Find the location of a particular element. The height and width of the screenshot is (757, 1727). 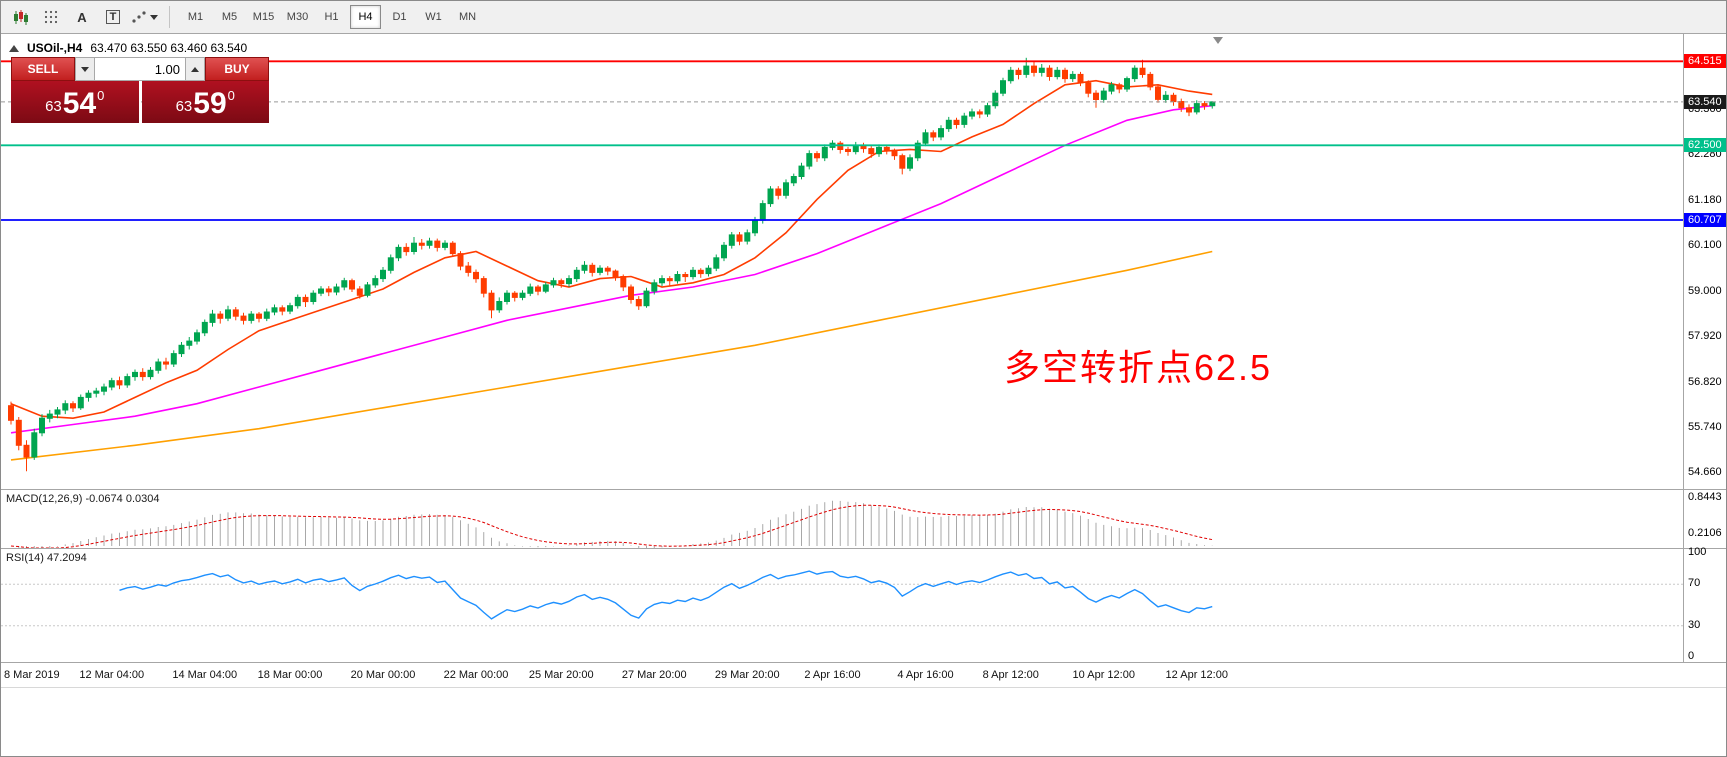

sell-price-big: 54 is located at coordinates (79, 103).